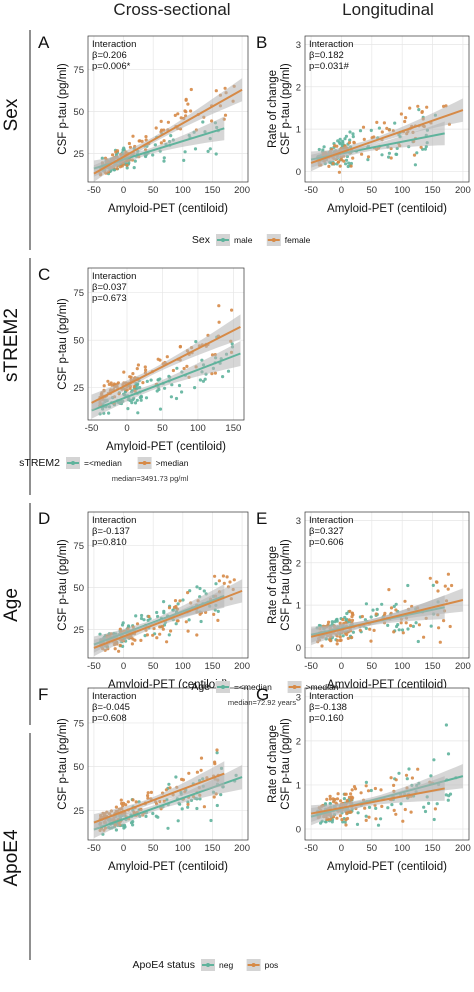  What do you see at coordinates (326, 718) in the screenshot?
I see `interaction-annotation: p=0.160` at bounding box center [326, 718].